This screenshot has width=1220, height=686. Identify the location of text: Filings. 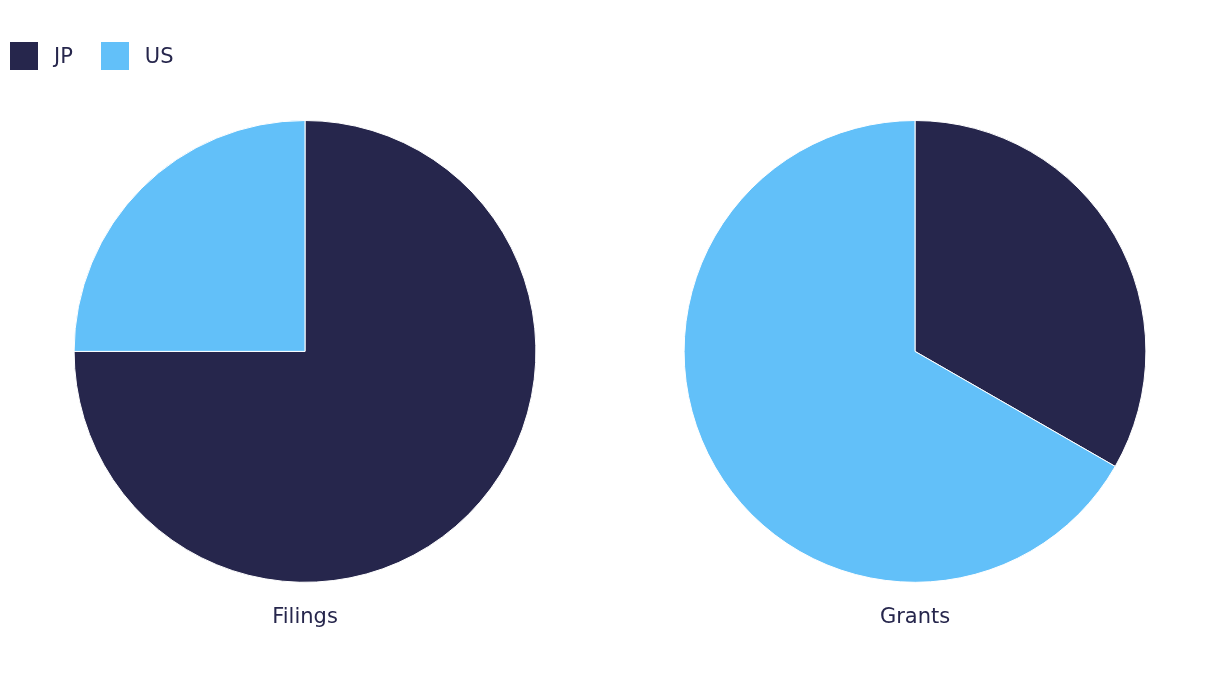
(305, 615).